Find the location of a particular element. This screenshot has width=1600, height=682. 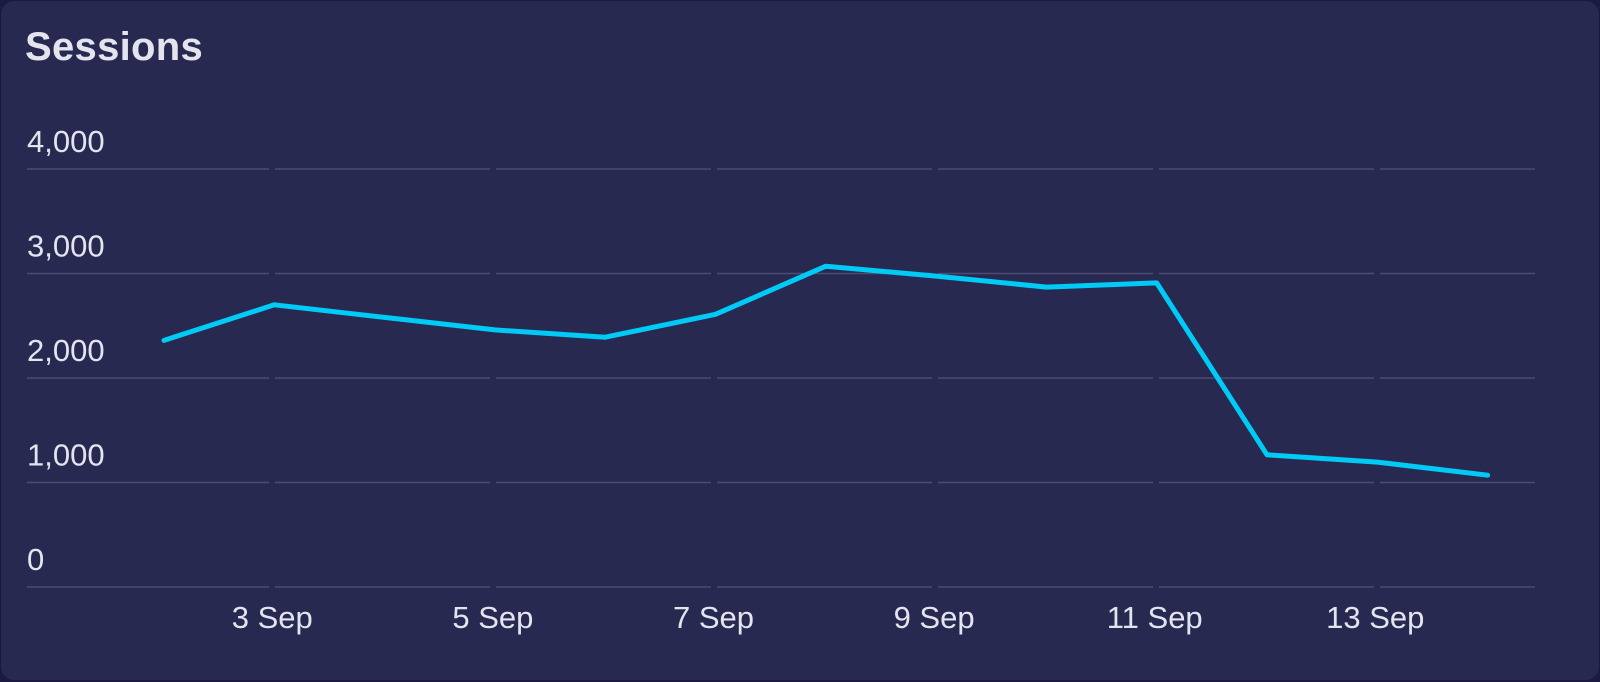

y-tick-label: 2,000 is located at coordinates (66, 350).